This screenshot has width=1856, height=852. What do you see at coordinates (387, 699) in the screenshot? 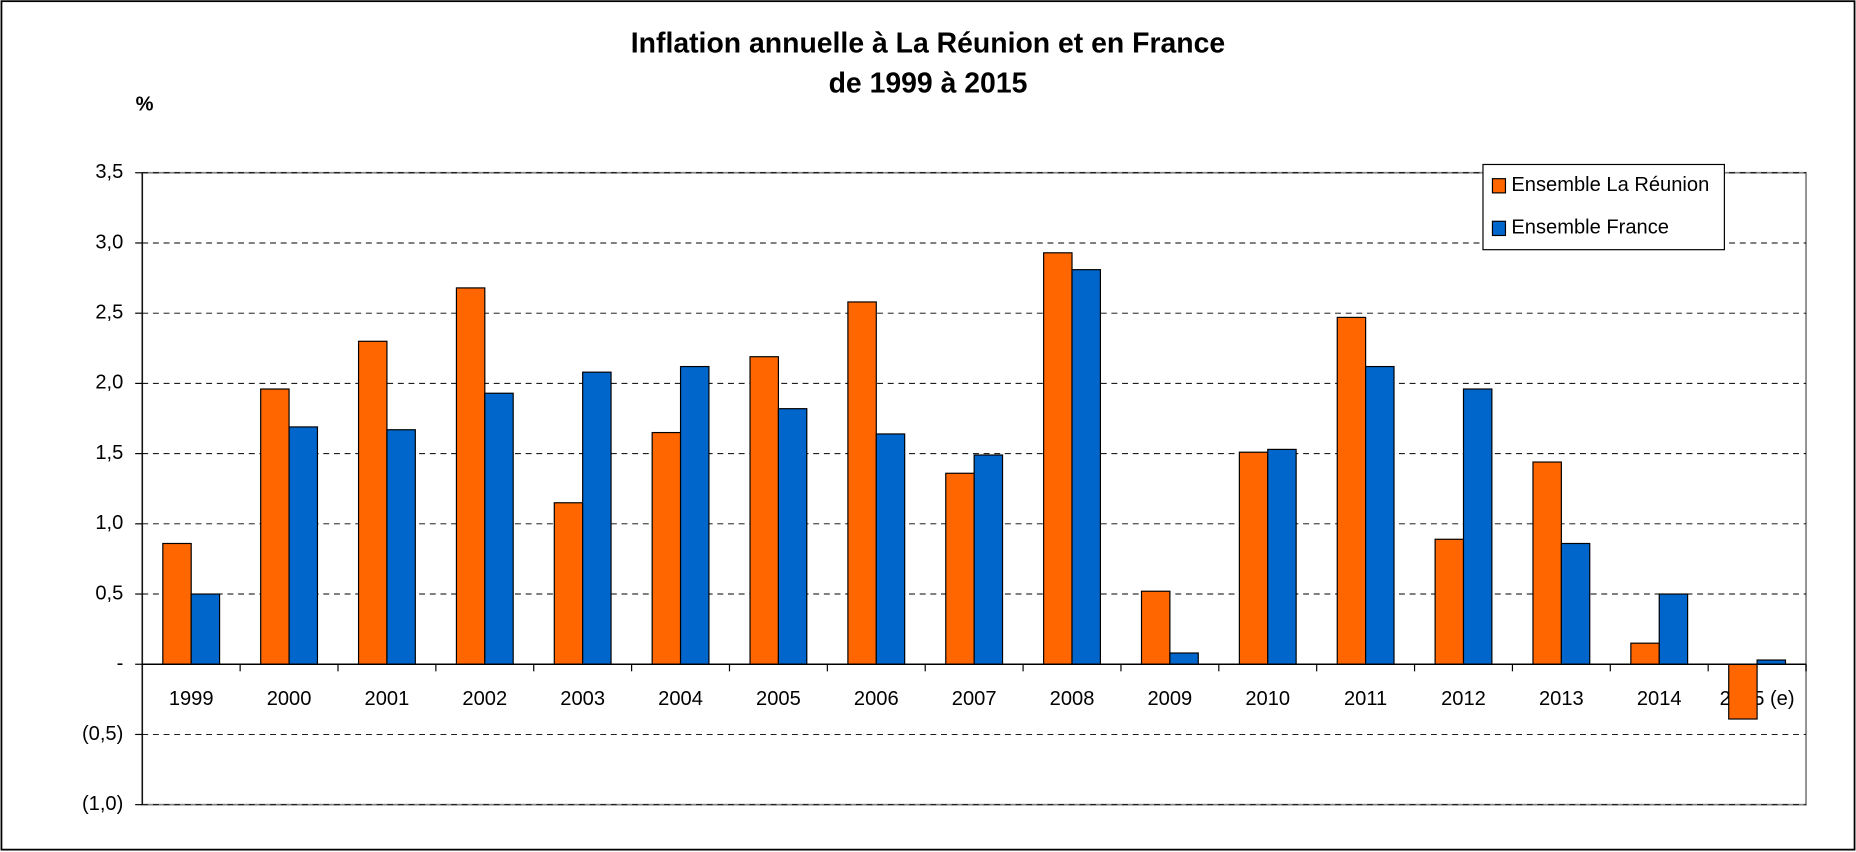
I see `x-tick-label: 2001` at bounding box center [387, 699].